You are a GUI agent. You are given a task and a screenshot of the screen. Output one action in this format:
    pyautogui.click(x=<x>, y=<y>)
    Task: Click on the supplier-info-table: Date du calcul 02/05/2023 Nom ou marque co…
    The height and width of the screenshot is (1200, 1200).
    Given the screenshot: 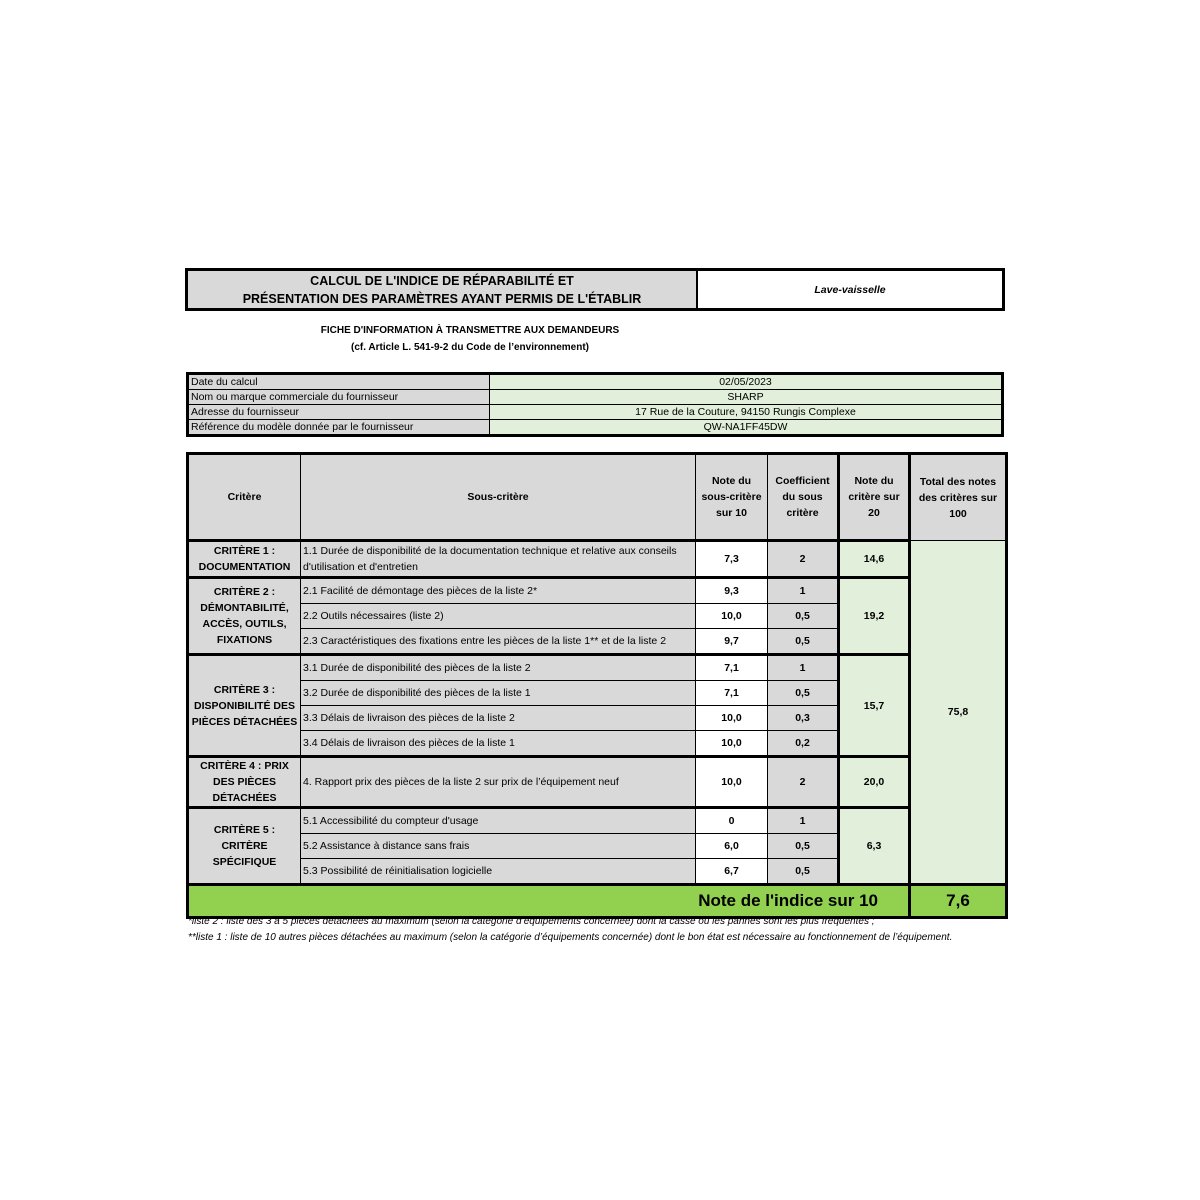 What is the action you would take?
    pyautogui.click(x=595, y=404)
    